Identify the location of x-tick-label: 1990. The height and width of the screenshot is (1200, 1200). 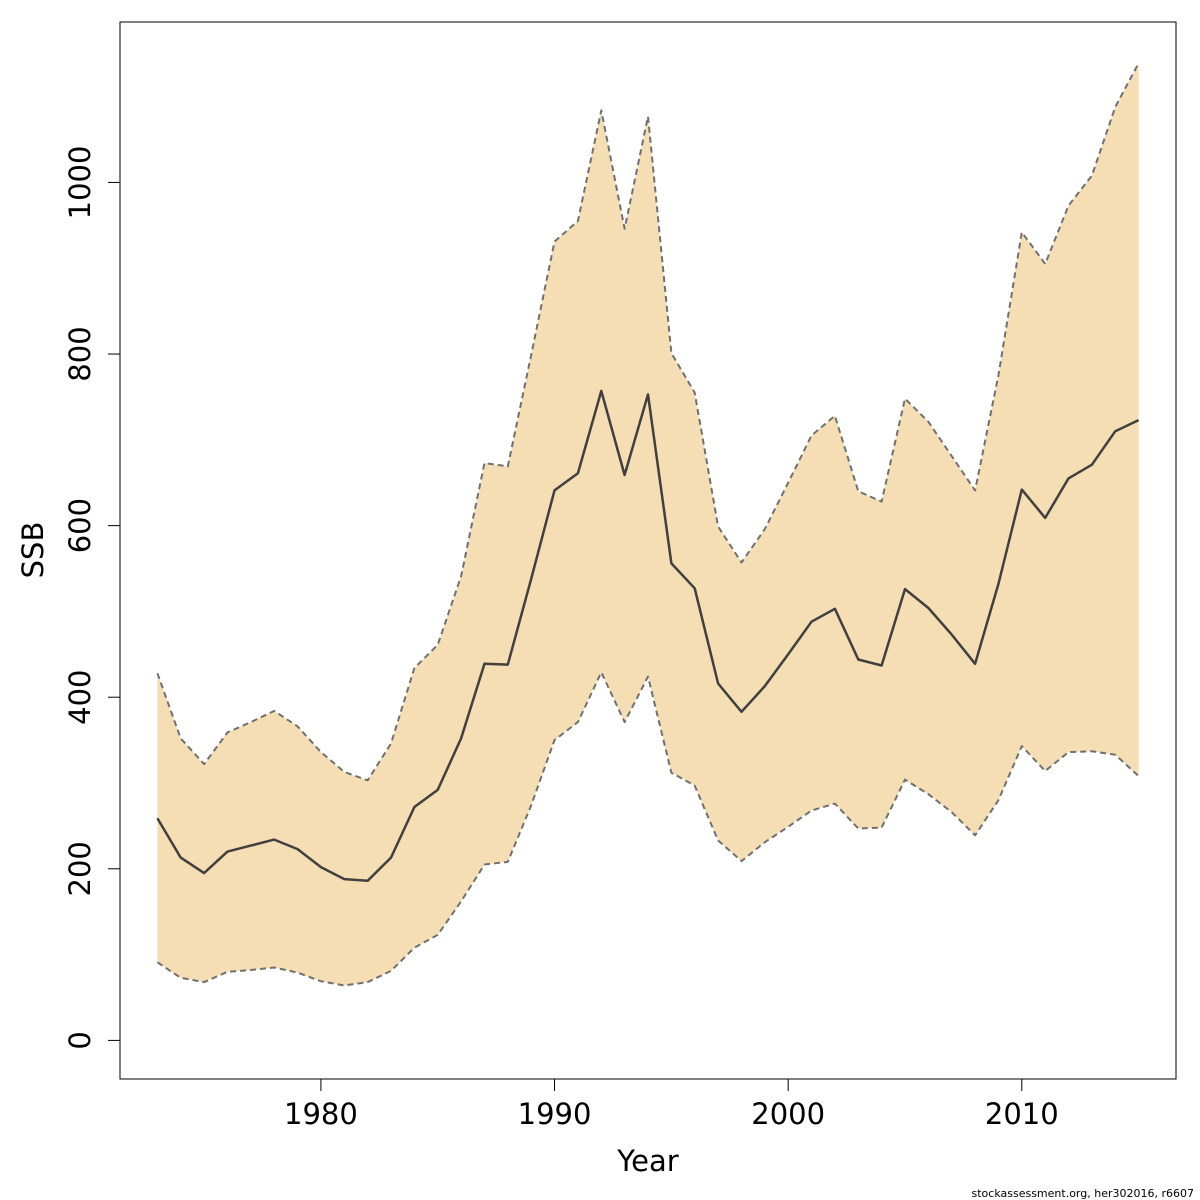
(555, 1114).